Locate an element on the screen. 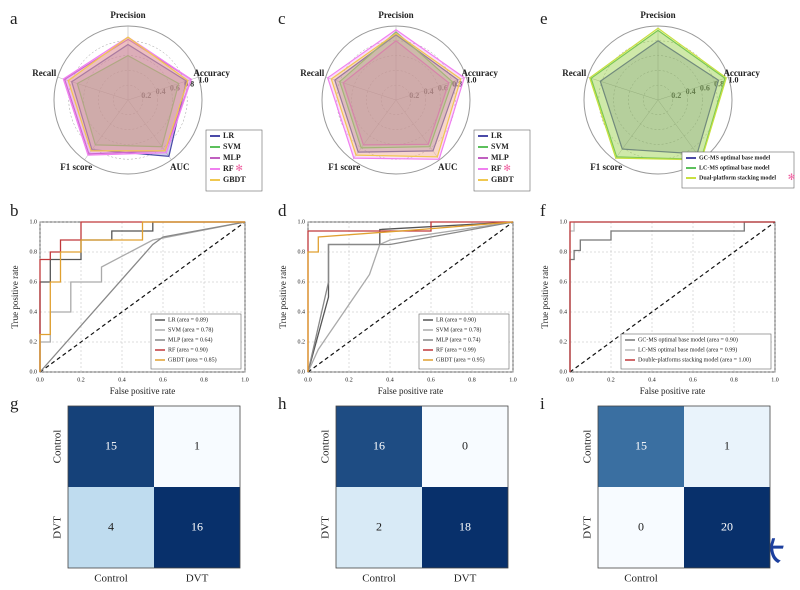 The width and height of the screenshot is (800, 590). legend-label: MLP (area = 0.74) is located at coordinates (458, 339).